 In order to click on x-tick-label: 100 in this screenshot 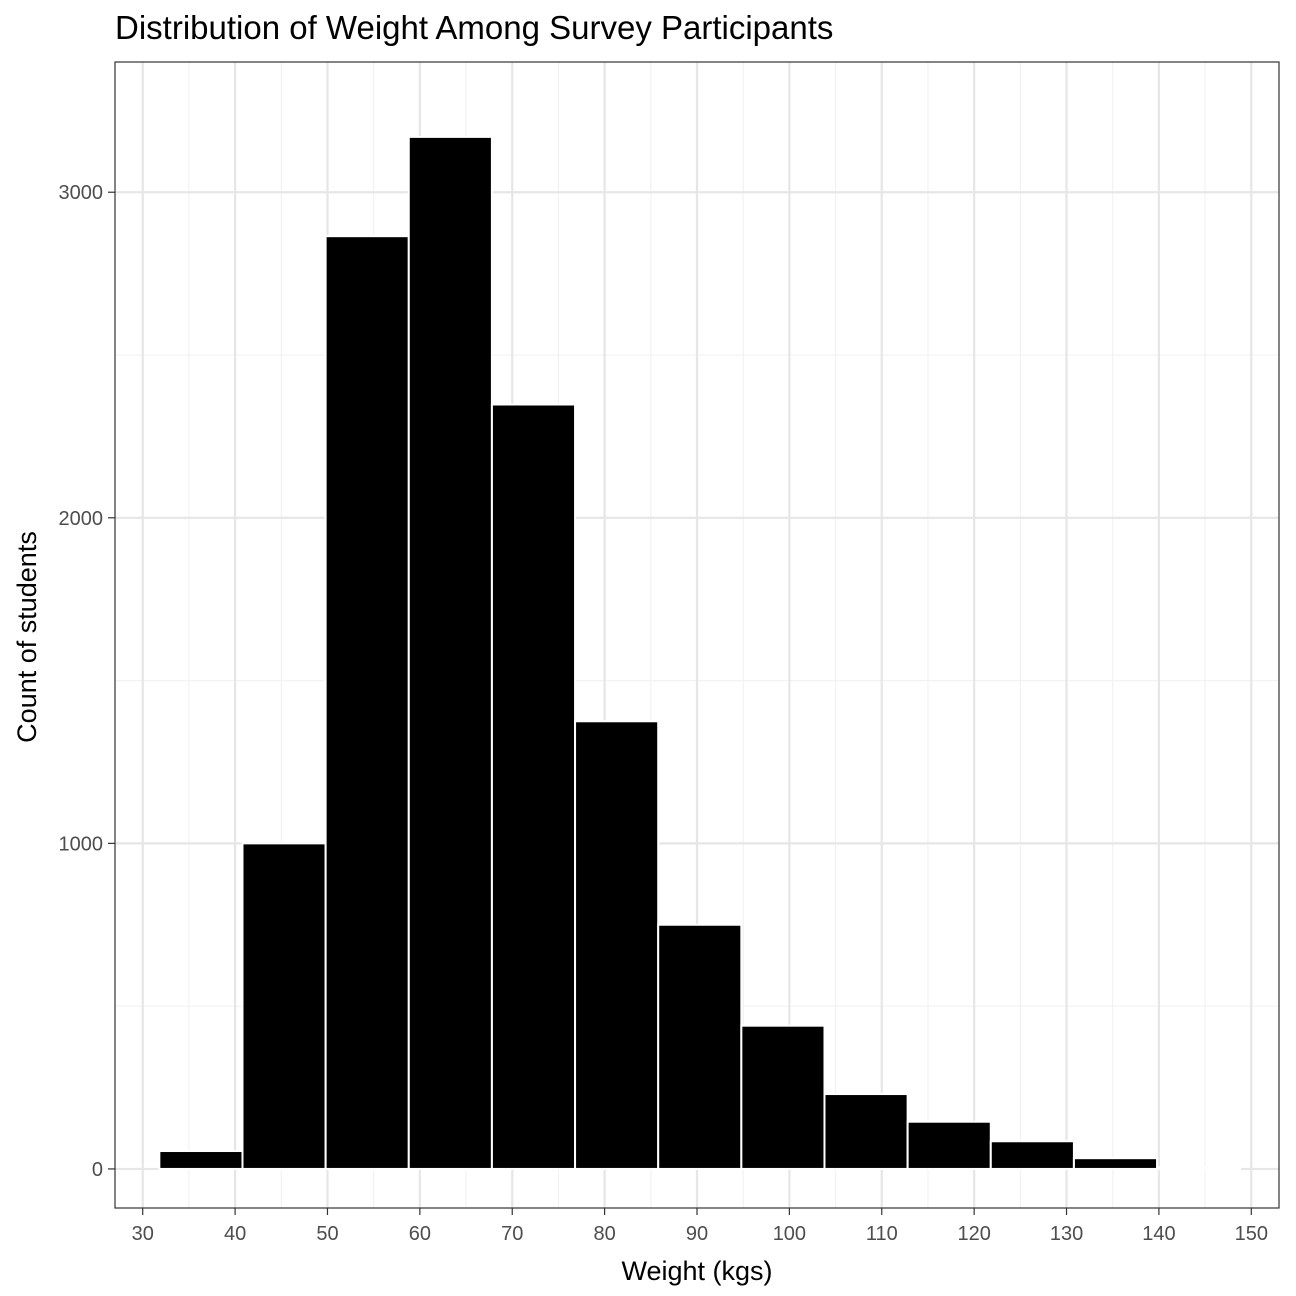, I will do `click(789, 1234)`.